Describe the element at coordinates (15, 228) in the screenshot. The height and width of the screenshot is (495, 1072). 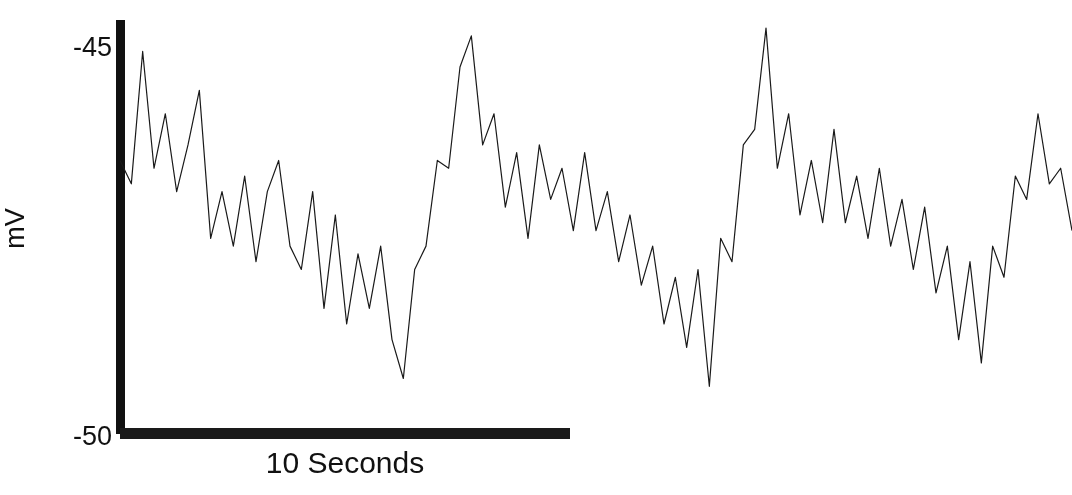
I see `y-axis-title: mV` at that location.